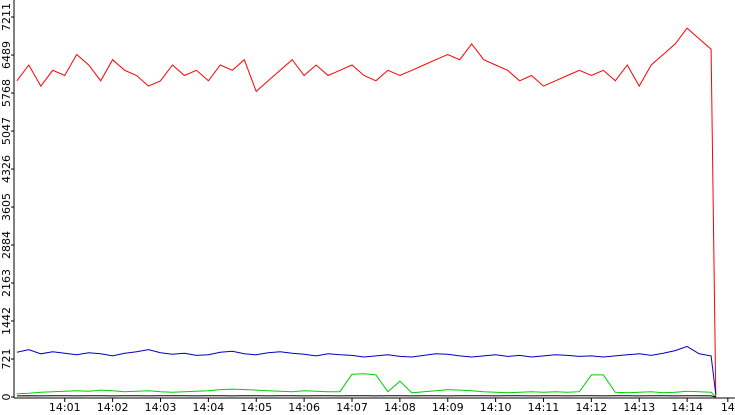 The width and height of the screenshot is (735, 415). I want to click on y-tick-label: 2884, so click(6, 245).